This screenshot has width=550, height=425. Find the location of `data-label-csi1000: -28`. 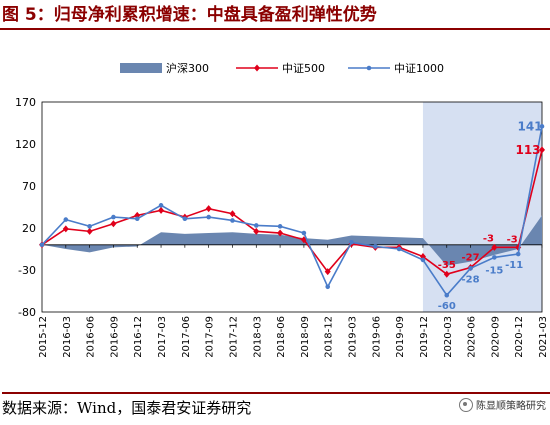

data-label-csi1000: -28 is located at coordinates (471, 279).